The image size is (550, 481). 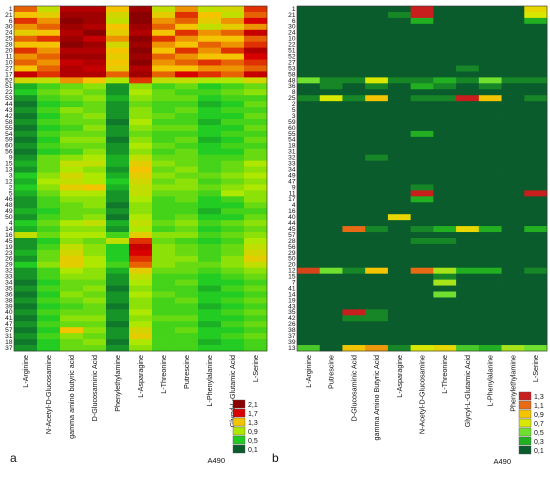 I want to click on legend-a-value: 0,1, so click(x=253, y=450).